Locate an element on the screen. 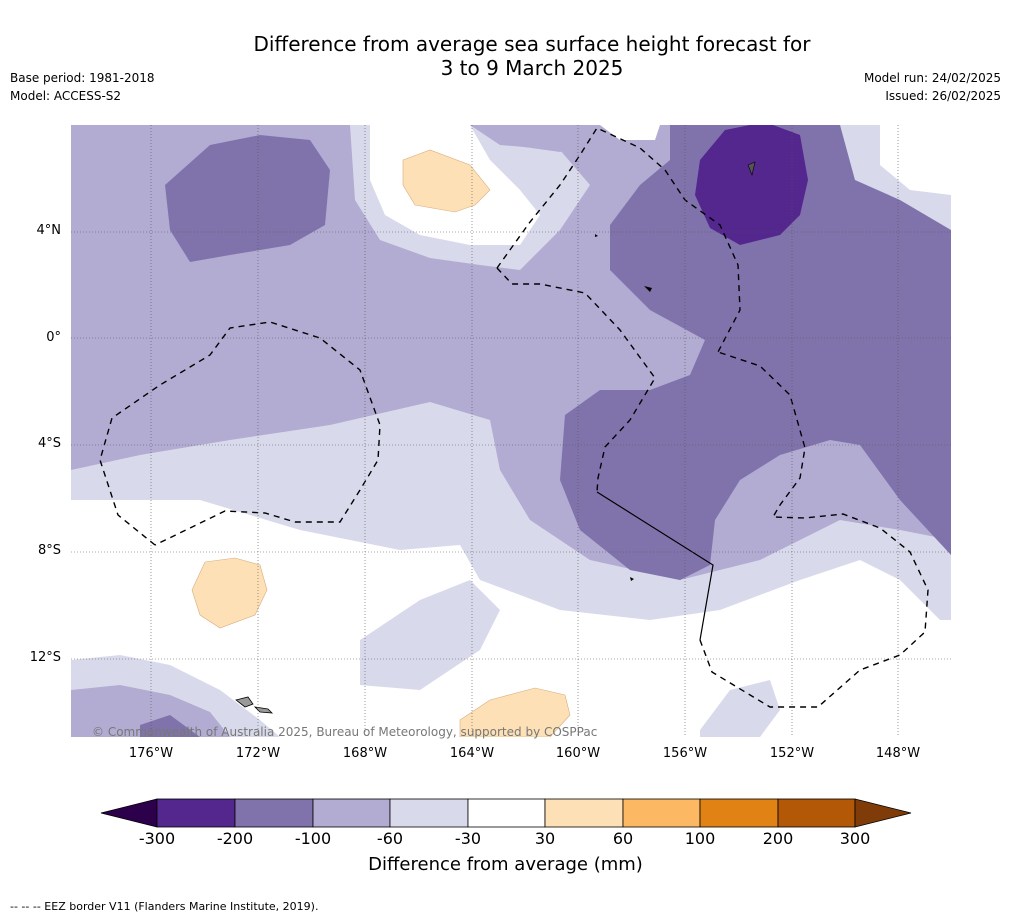 This screenshot has width=1011, height=919. lon-label-156w: 156°W is located at coordinates (685, 753).